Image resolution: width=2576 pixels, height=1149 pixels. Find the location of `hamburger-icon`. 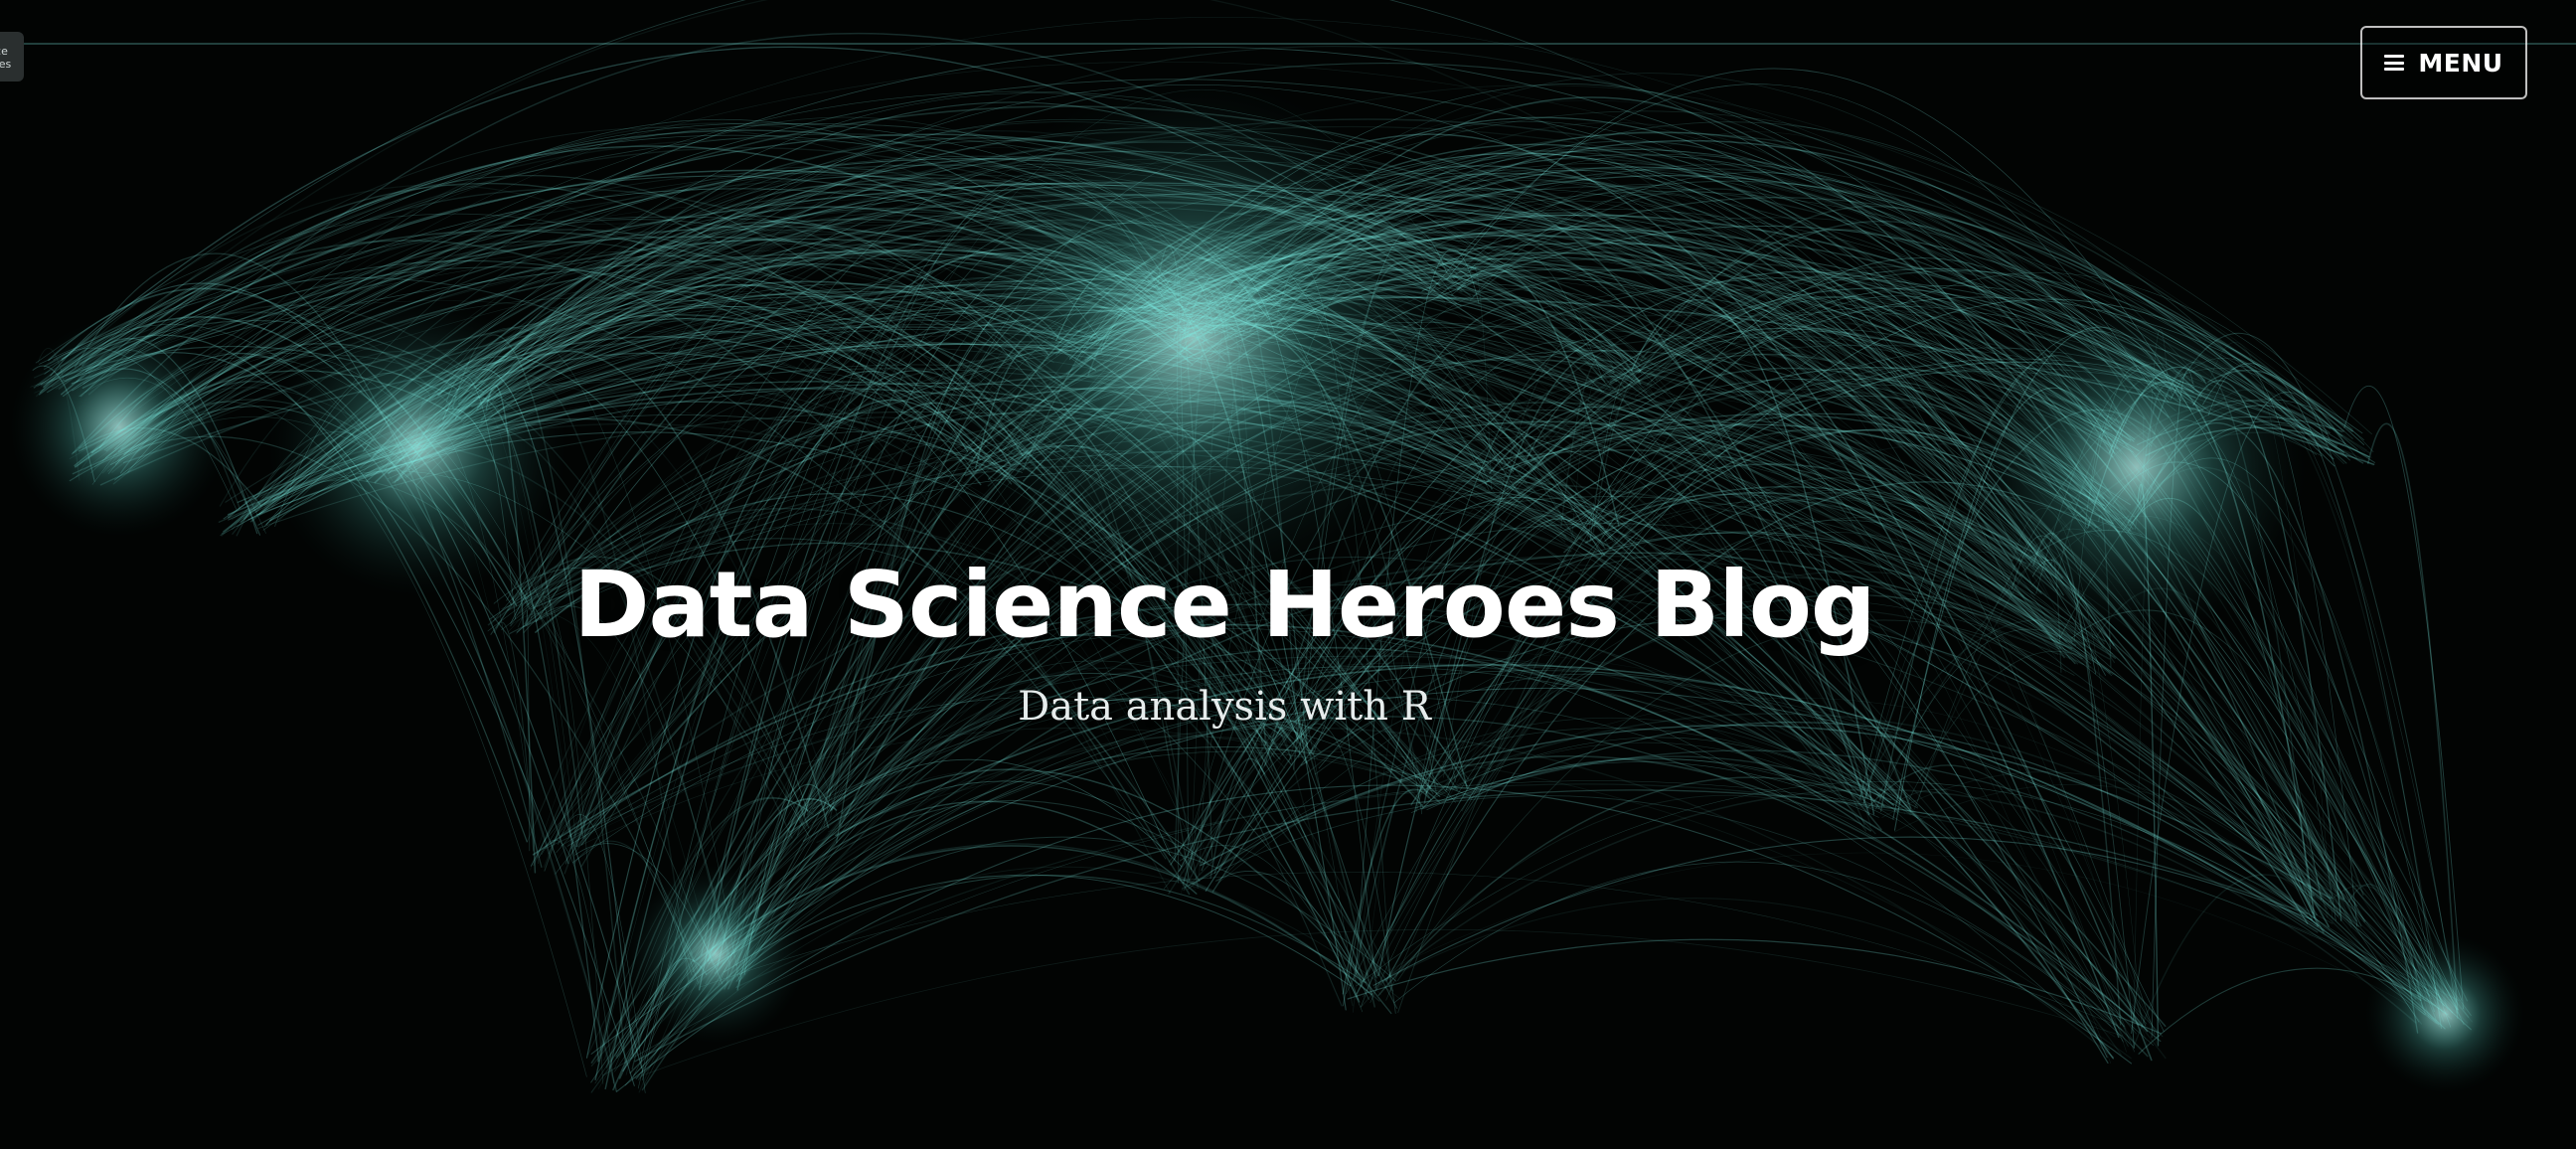

hamburger-icon is located at coordinates (2394, 63).